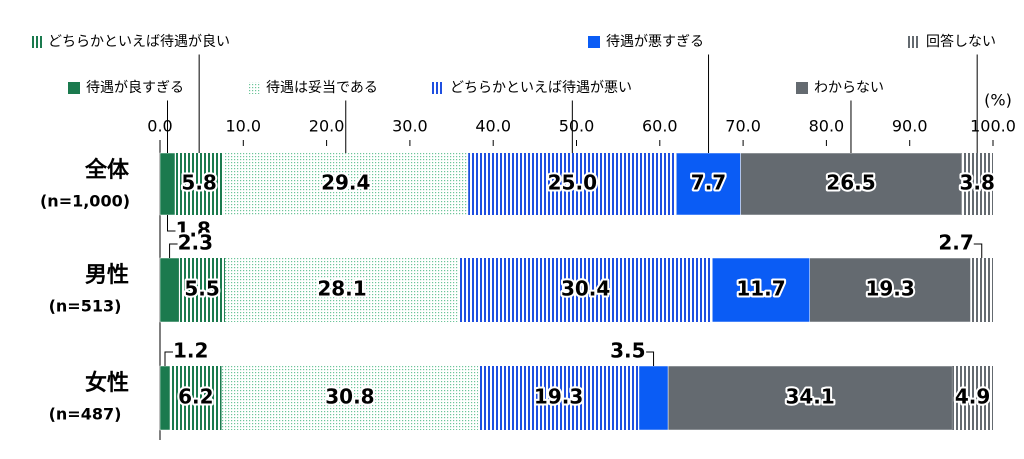 This screenshot has height=459, width=1024. Describe the element at coordinates (85, 201) in the screenshot. I see `sample-size: (n=1,000)` at that location.